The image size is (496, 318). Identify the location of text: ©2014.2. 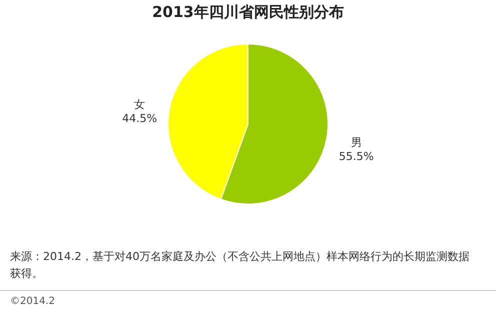
(32, 301).